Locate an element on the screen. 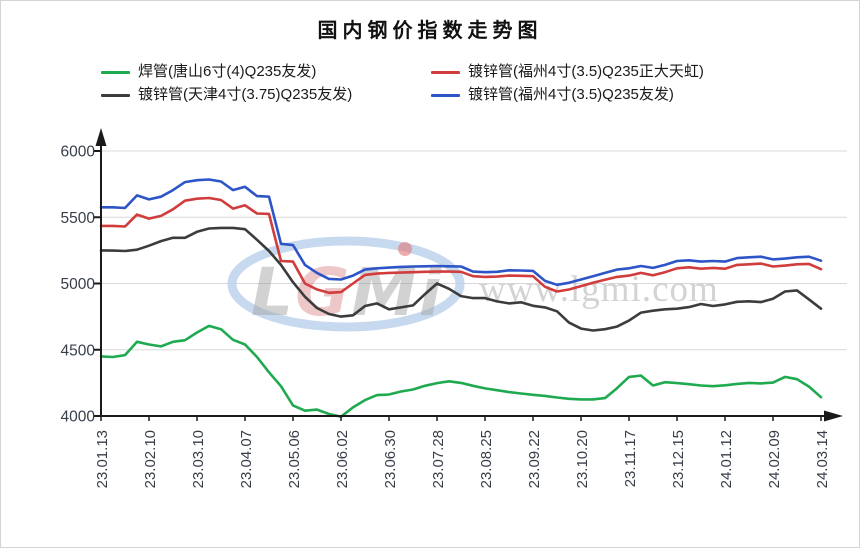  x-tick-label: 23.11.17 is located at coordinates (630, 458).